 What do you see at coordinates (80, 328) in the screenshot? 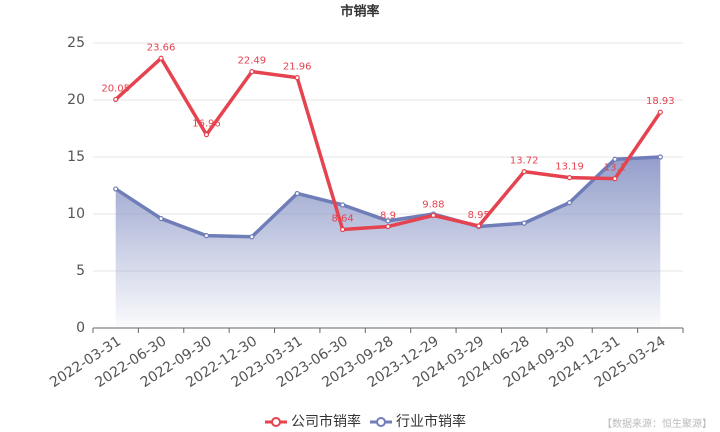
I see `y-tick-label: 0` at bounding box center [80, 328].